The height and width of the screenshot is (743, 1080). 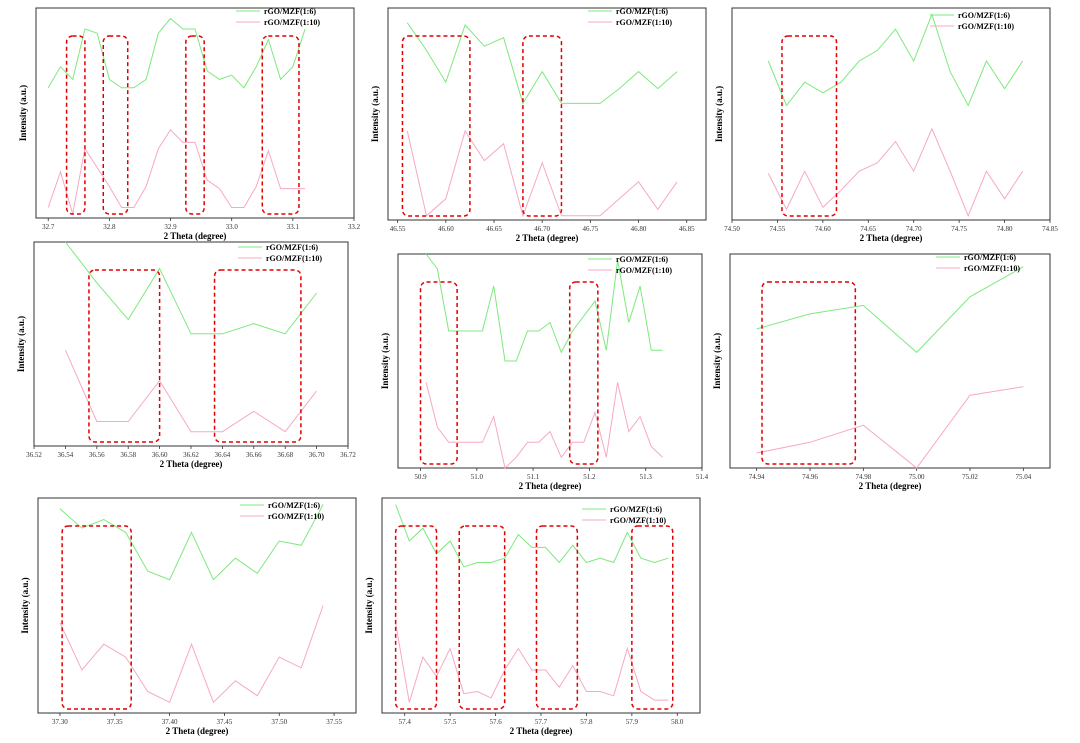 I want to click on x-tick-label: 57.6, so click(x=495, y=722).